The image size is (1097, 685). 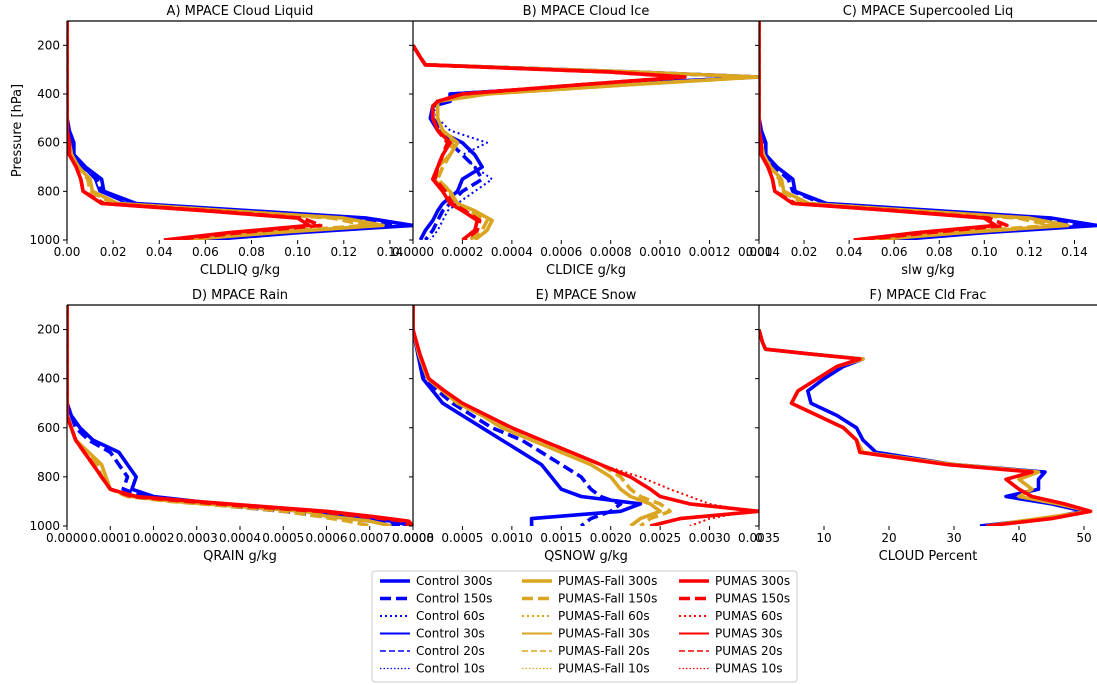 I want to click on x-tick-label: 0.0025, so click(x=660, y=538).